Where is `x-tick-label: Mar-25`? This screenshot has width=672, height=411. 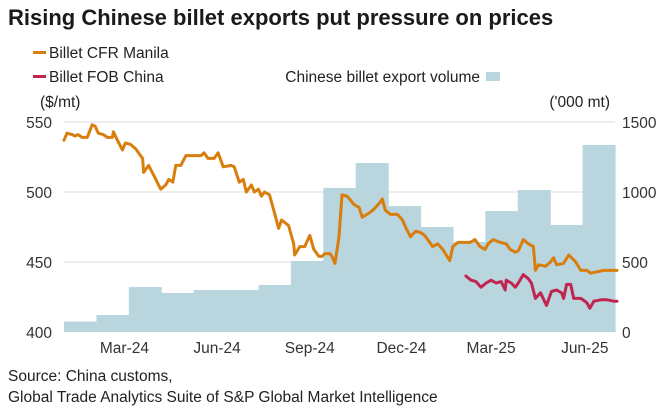 x-tick-label: Mar-25 is located at coordinates (491, 348).